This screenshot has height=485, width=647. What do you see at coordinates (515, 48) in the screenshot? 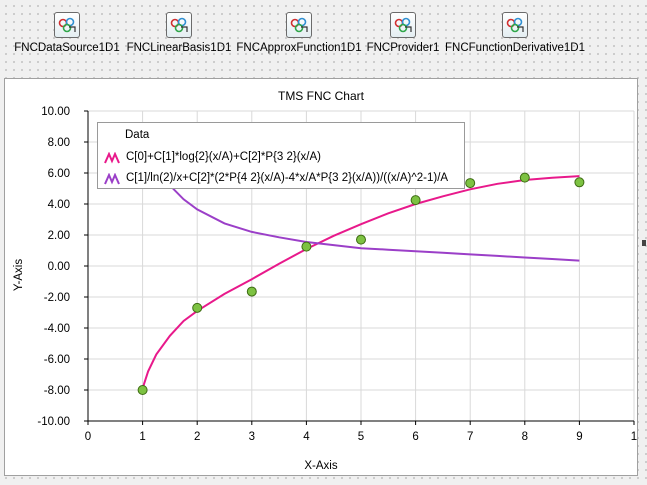
I see `fnc-functionderivative-label: FNCFunctionDerivative1D1` at bounding box center [515, 48].